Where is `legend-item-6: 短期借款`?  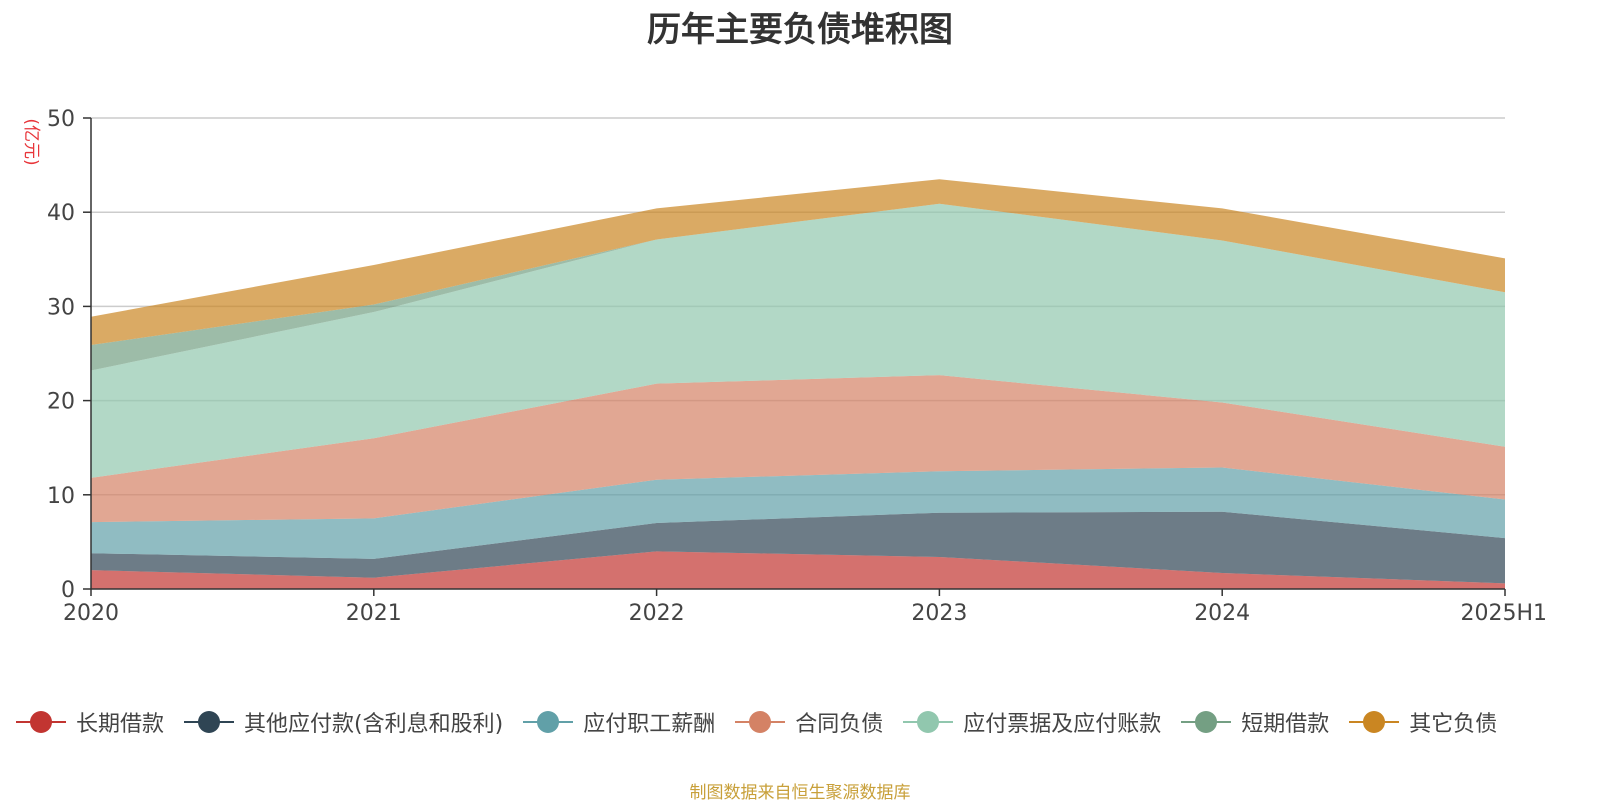
legend-item-6: 短期借款 is located at coordinates (1255, 722).